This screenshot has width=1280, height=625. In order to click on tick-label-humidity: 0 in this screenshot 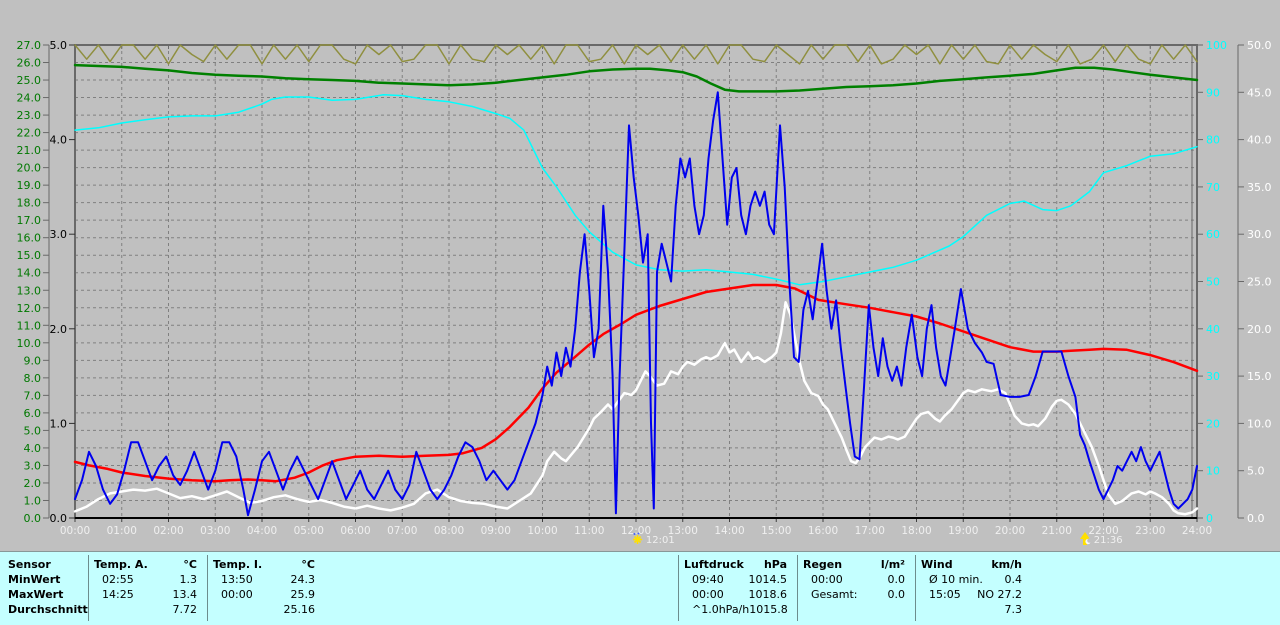, I will do `click(1209, 518)`.